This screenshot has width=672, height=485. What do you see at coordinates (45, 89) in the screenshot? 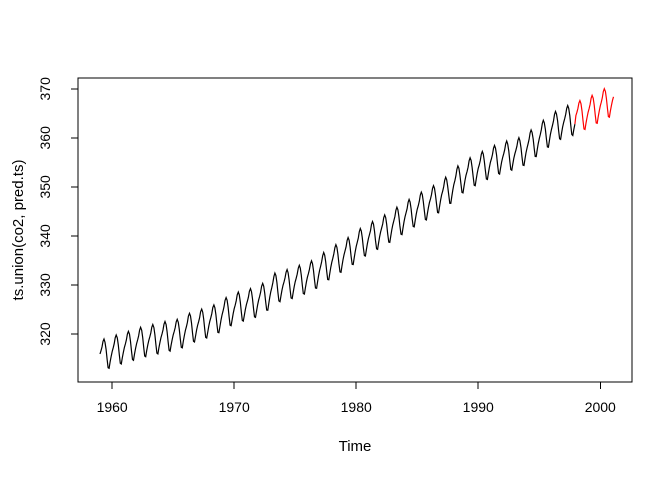
I see `y-tick-label: 370` at bounding box center [45, 89].